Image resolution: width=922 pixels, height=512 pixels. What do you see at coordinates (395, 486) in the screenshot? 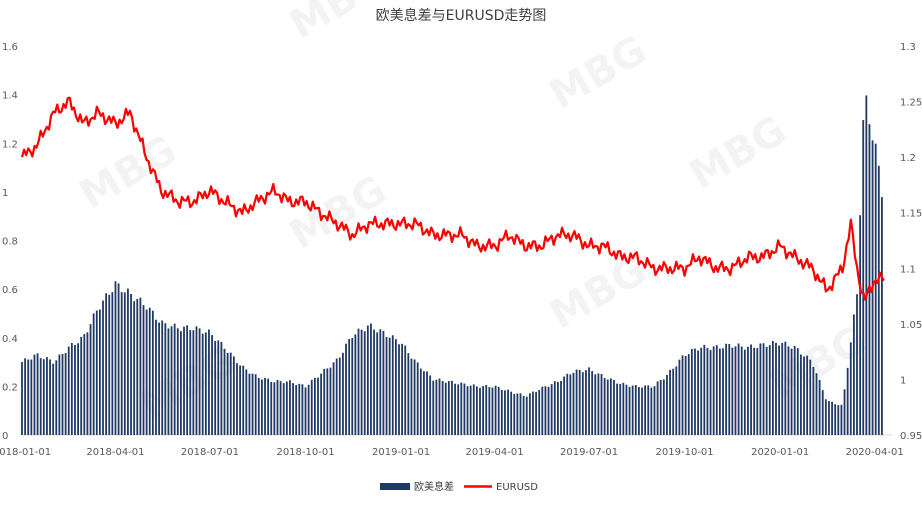
I see `legend-swatch-bar` at bounding box center [395, 486].